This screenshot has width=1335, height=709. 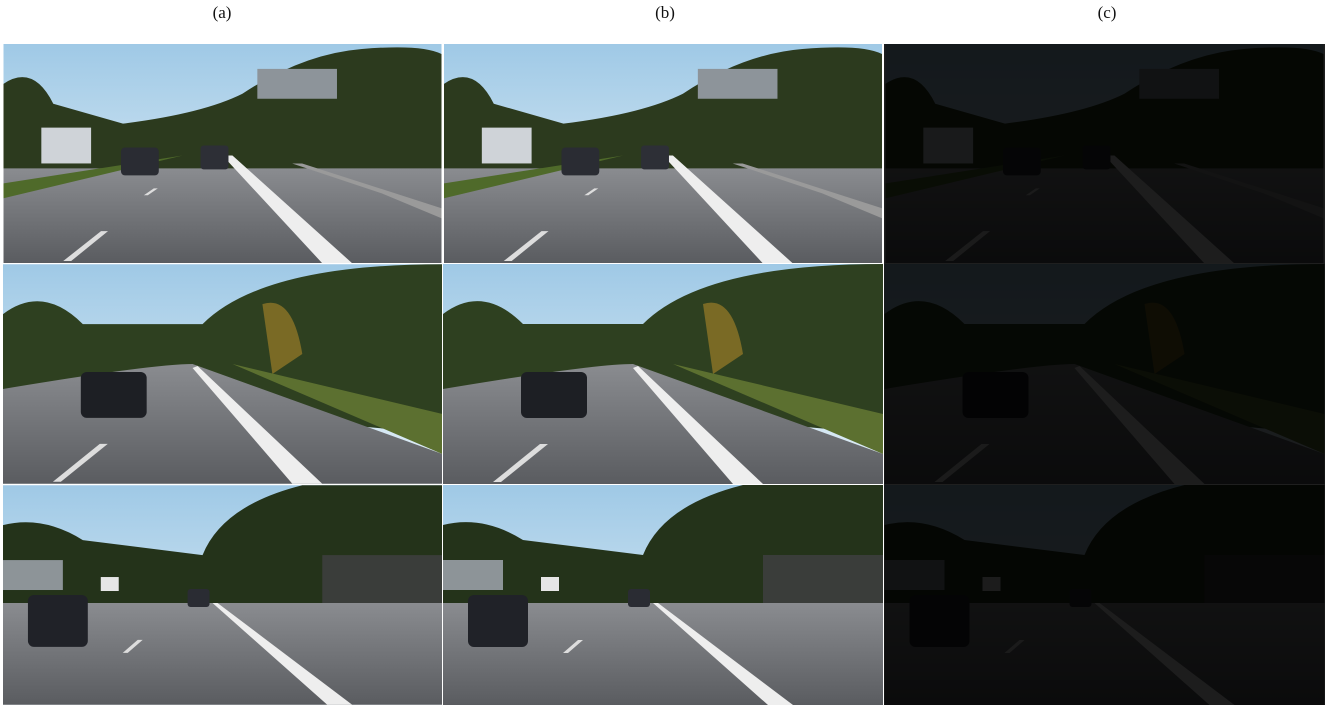 I want to click on column-label: (b), so click(x=665, y=12).